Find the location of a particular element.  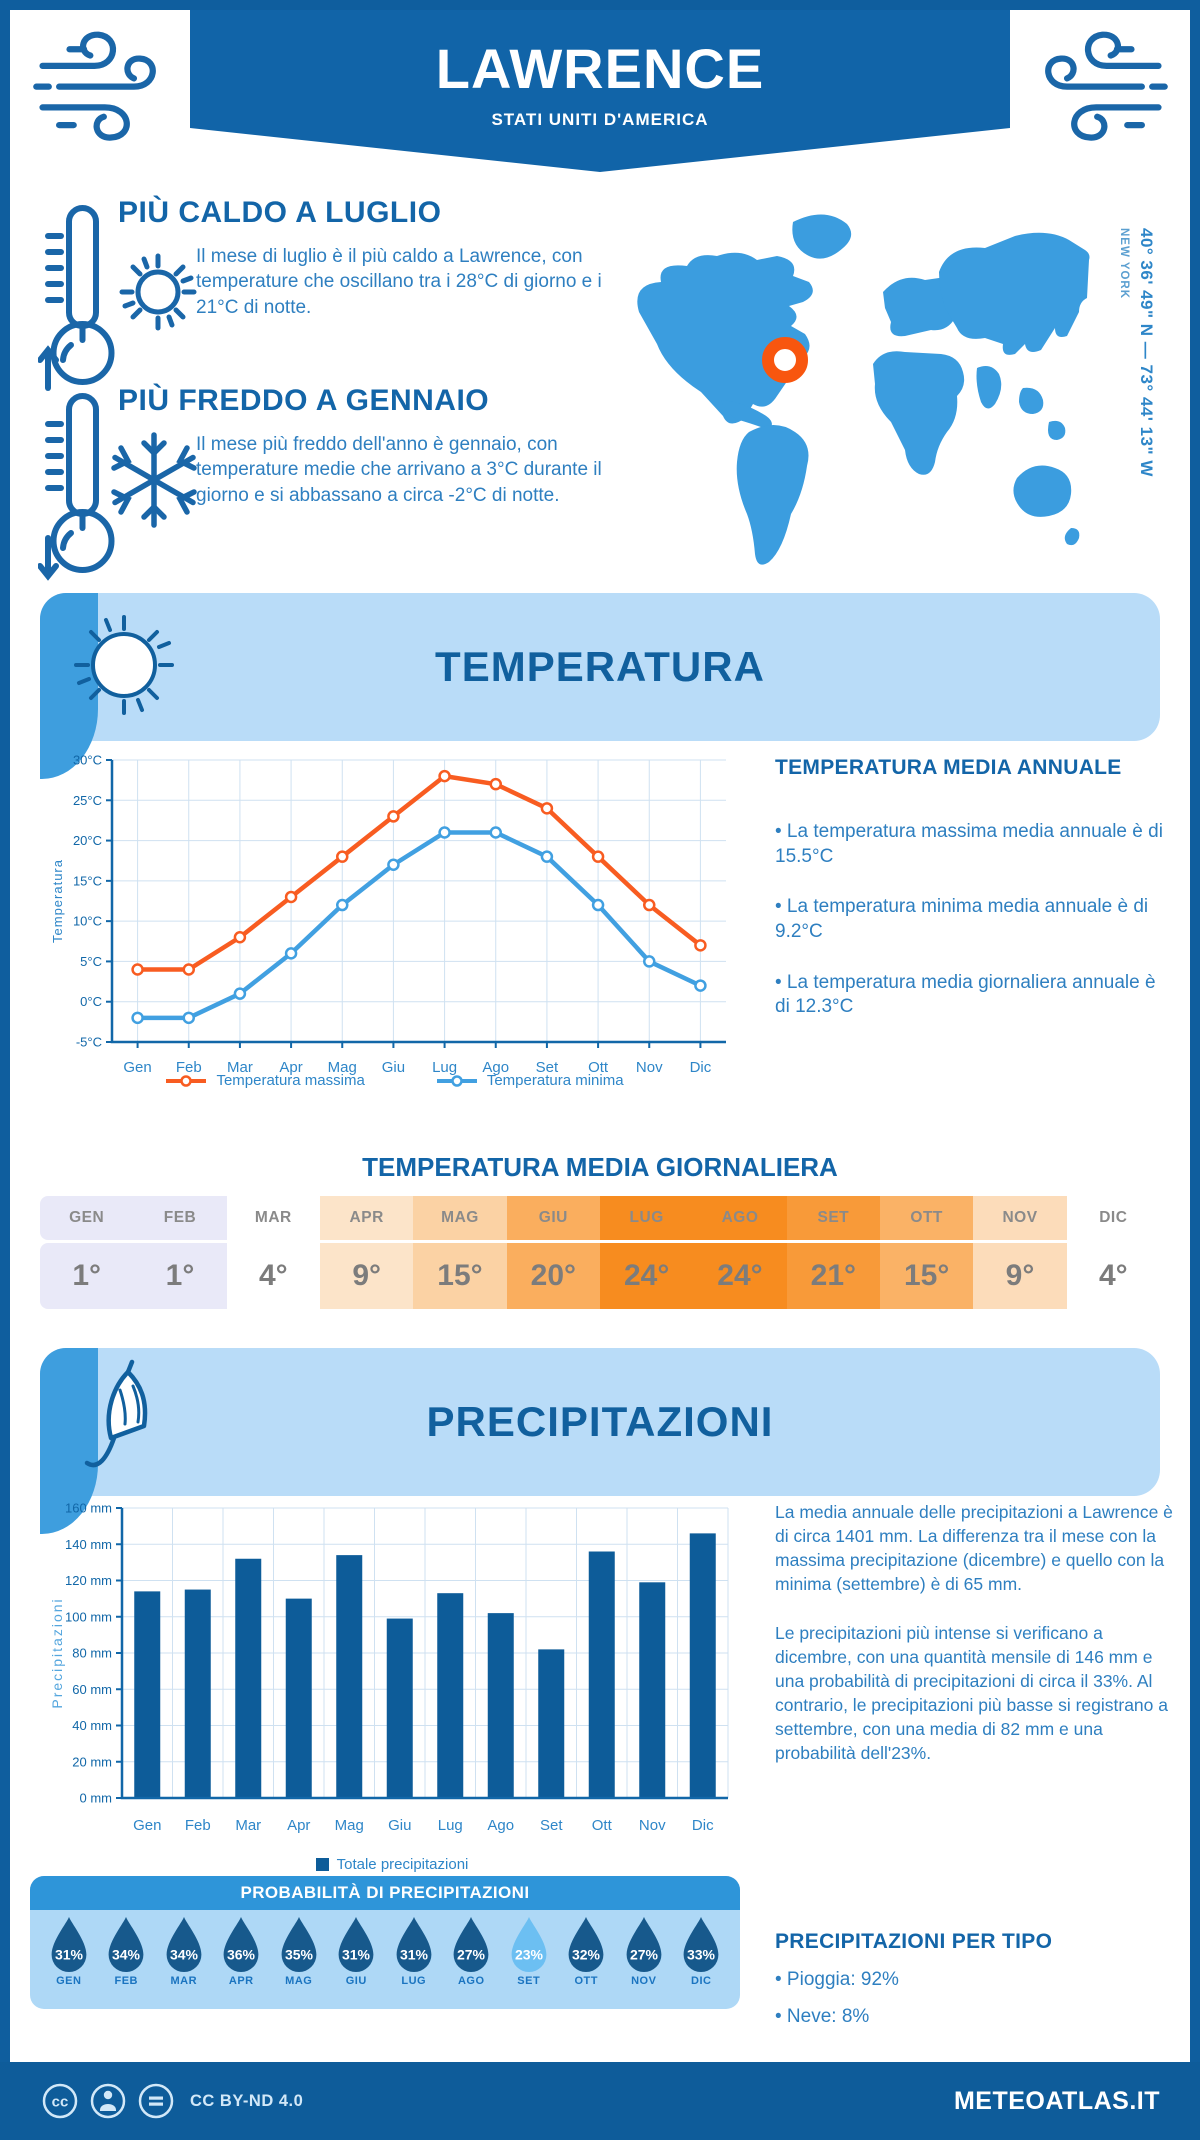

probability-droplet: 31% LUG is located at coordinates (414, 1951).